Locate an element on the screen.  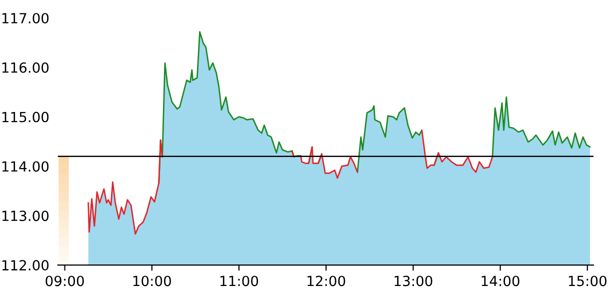
y-tick-label: 117.00 is located at coordinates (25, 18).